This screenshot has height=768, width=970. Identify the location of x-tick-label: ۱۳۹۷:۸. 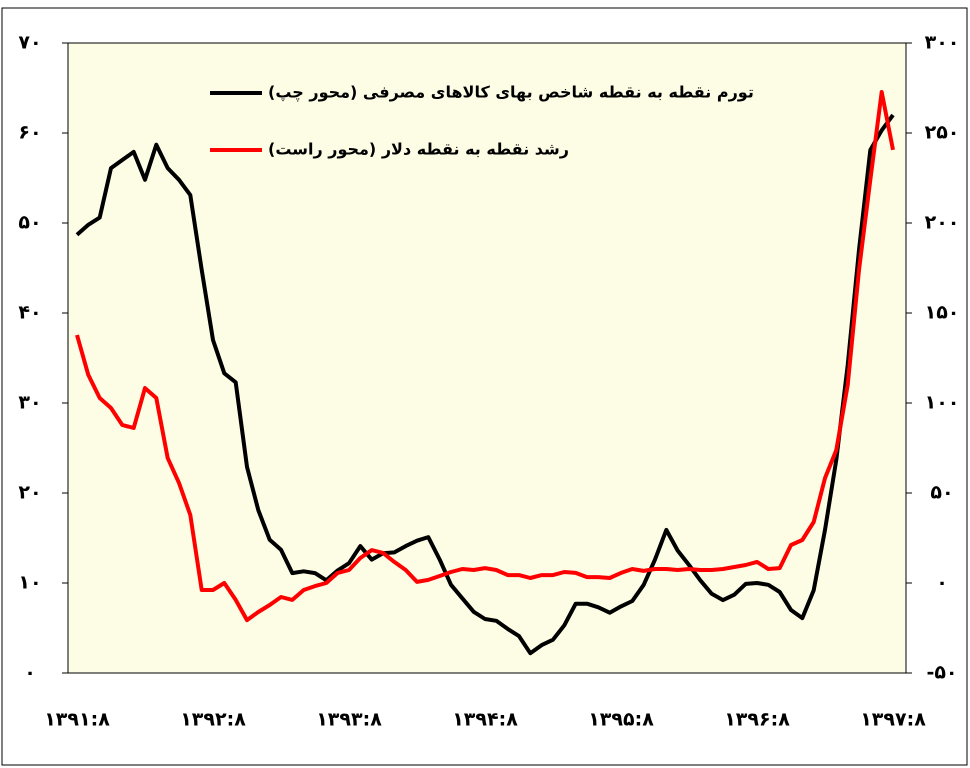
(893, 720).